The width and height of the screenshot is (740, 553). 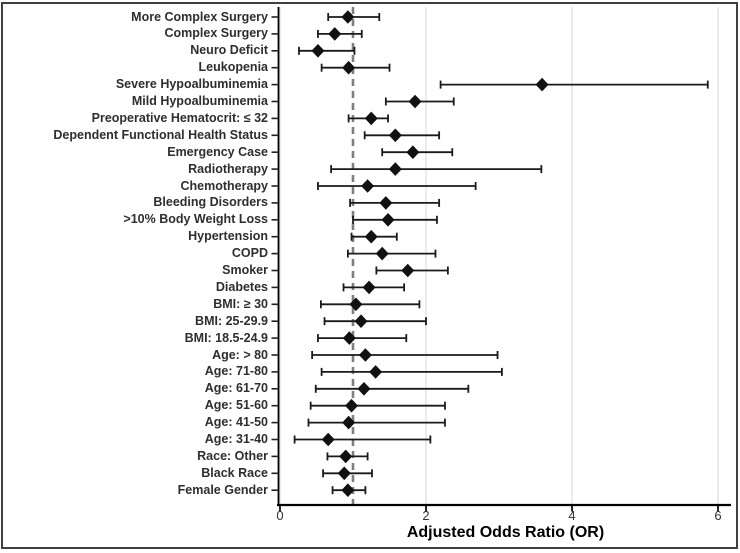 I want to click on category-label: Emergency Case, so click(x=217, y=151).